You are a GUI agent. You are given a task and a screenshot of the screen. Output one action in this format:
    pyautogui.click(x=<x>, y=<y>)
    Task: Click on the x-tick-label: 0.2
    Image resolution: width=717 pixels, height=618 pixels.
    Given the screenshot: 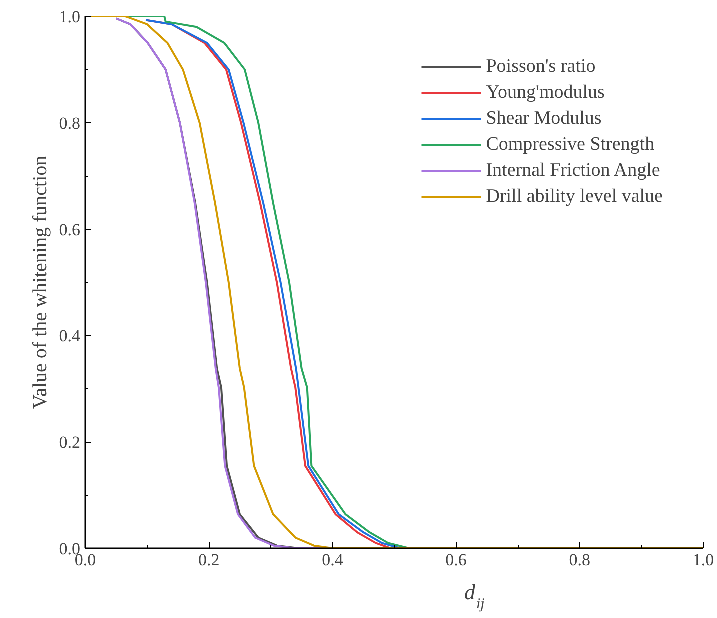 What is the action you would take?
    pyautogui.click(x=209, y=560)
    